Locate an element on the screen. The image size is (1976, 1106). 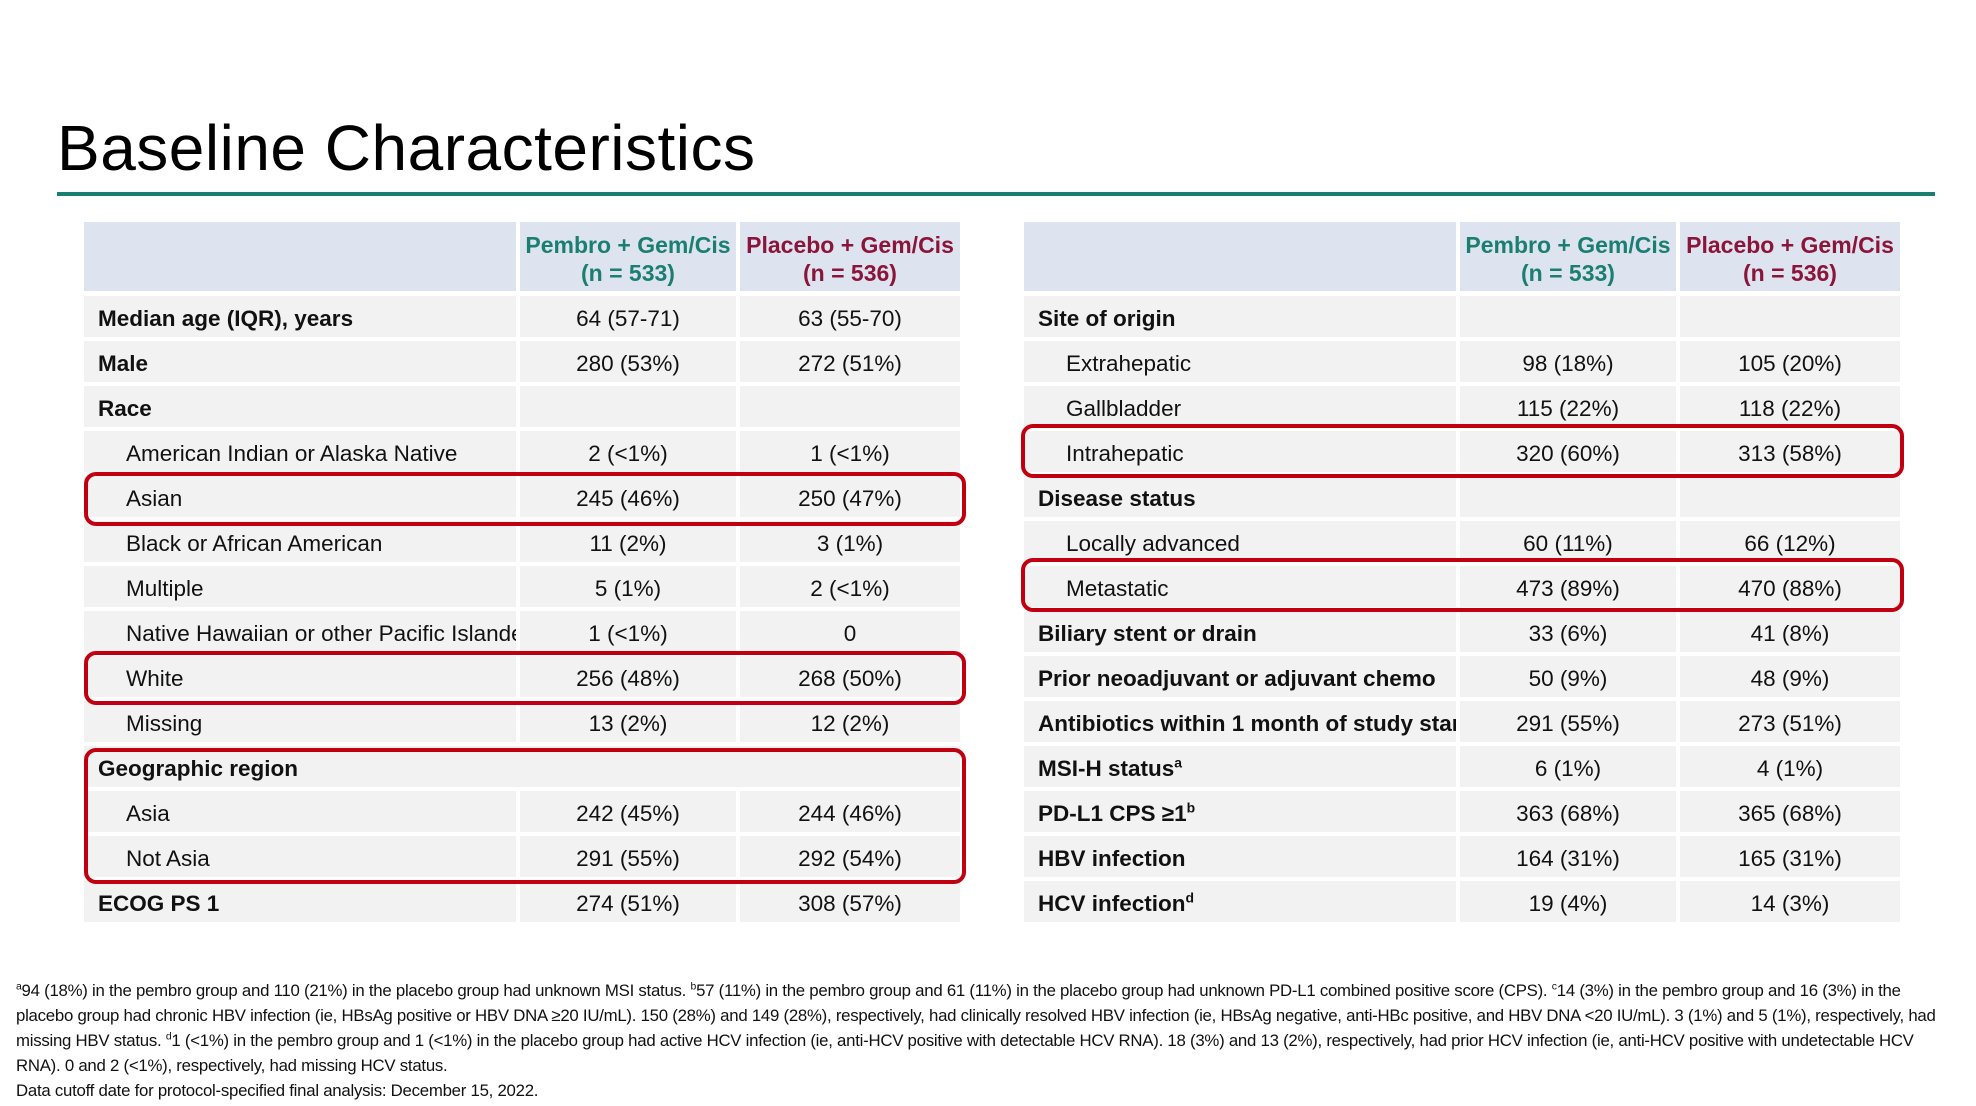
header-label-cell is located at coordinates (1242, 259).